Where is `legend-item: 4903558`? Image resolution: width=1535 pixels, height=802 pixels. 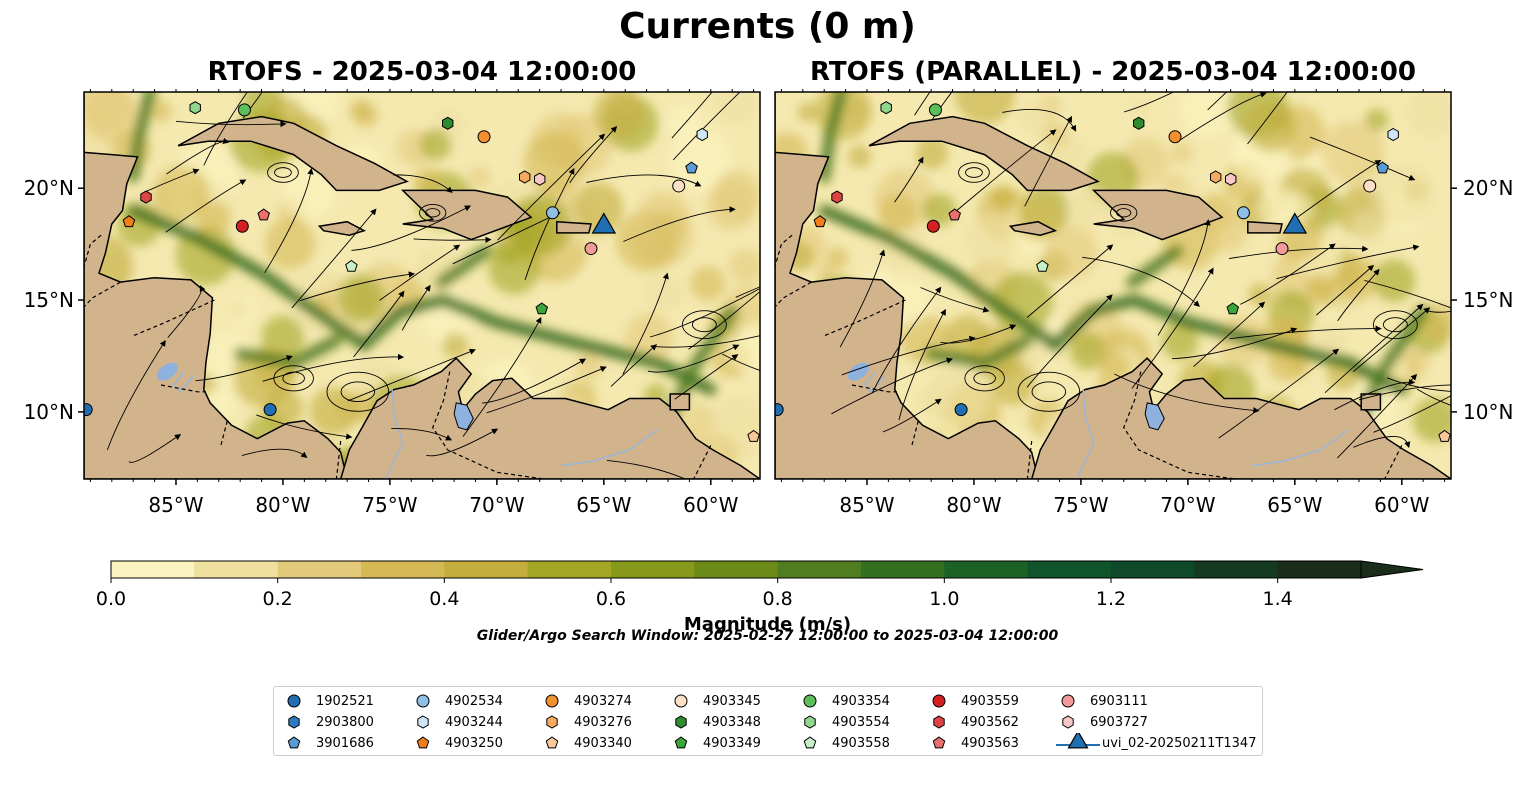 legend-item: 4903558 is located at coordinates (844, 743).